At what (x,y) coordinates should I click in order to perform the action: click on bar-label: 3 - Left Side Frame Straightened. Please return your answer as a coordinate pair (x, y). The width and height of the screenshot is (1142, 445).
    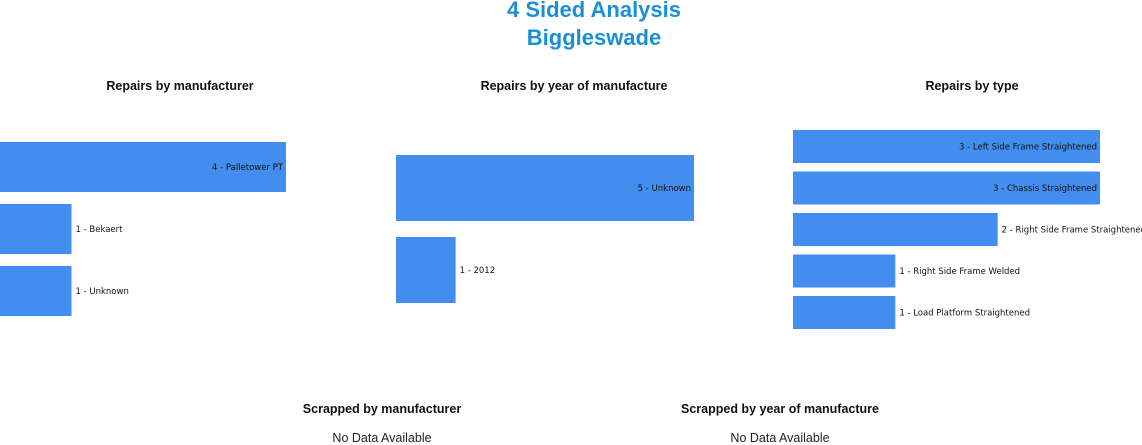
    Looking at the image, I should click on (1028, 148).